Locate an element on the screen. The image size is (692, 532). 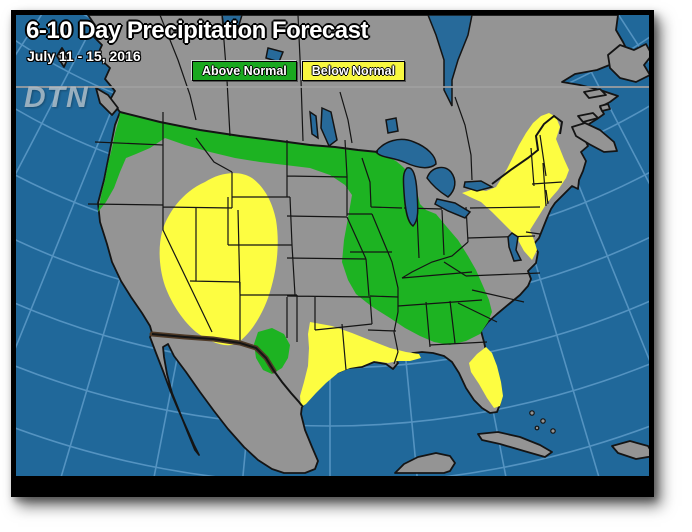
cuba is located at coordinates (515, 444).